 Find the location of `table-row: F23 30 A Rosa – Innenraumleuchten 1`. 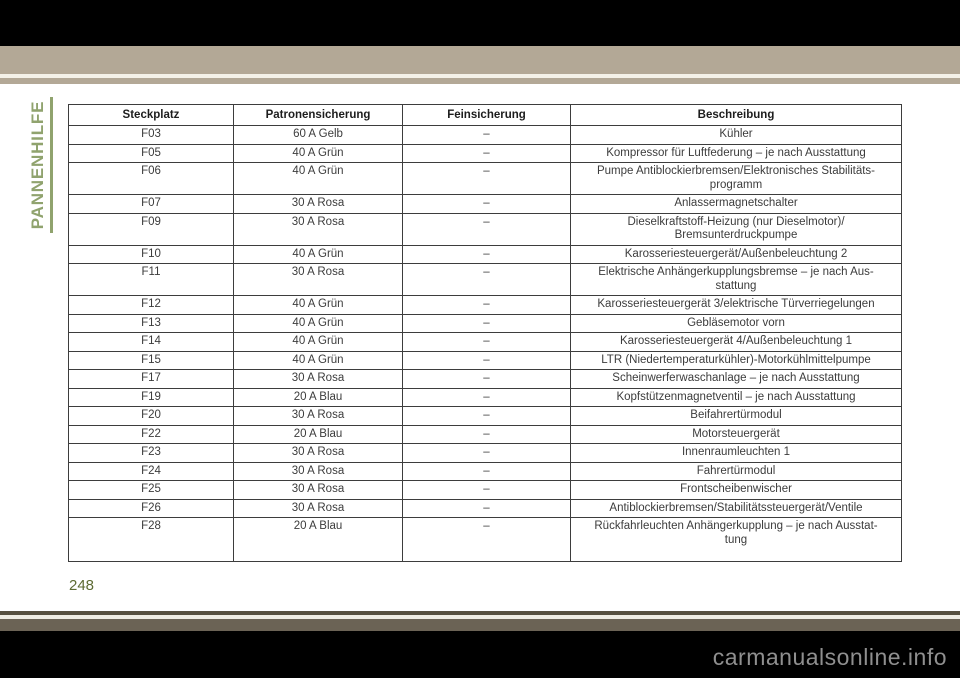

table-row: F23 30 A Rosa – Innenraumleuchten 1 is located at coordinates (485, 453).